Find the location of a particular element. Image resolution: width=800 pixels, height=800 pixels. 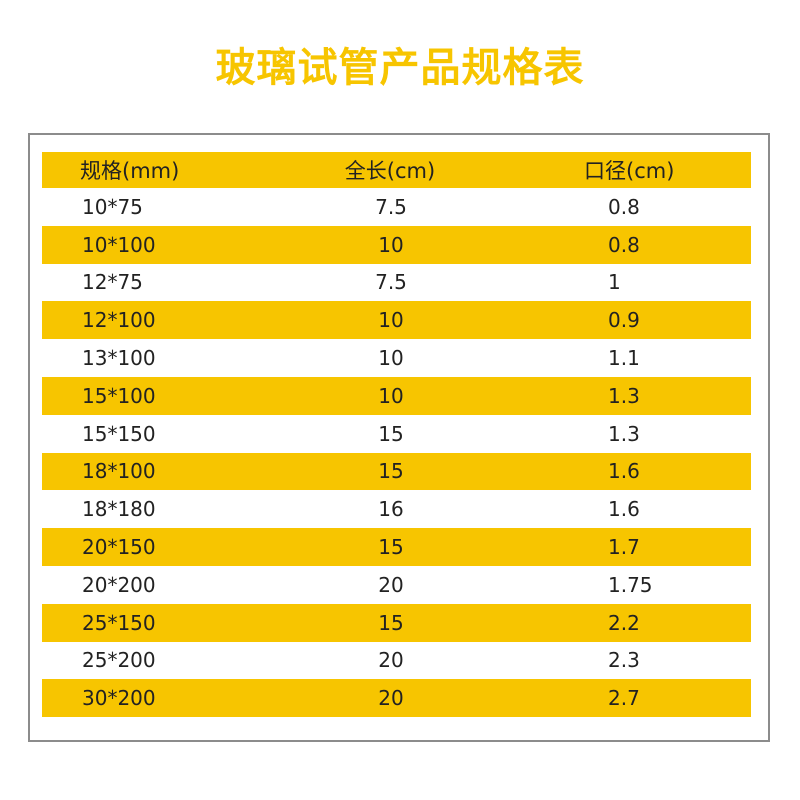

cell-diameter: 2.3 is located at coordinates (624, 660).